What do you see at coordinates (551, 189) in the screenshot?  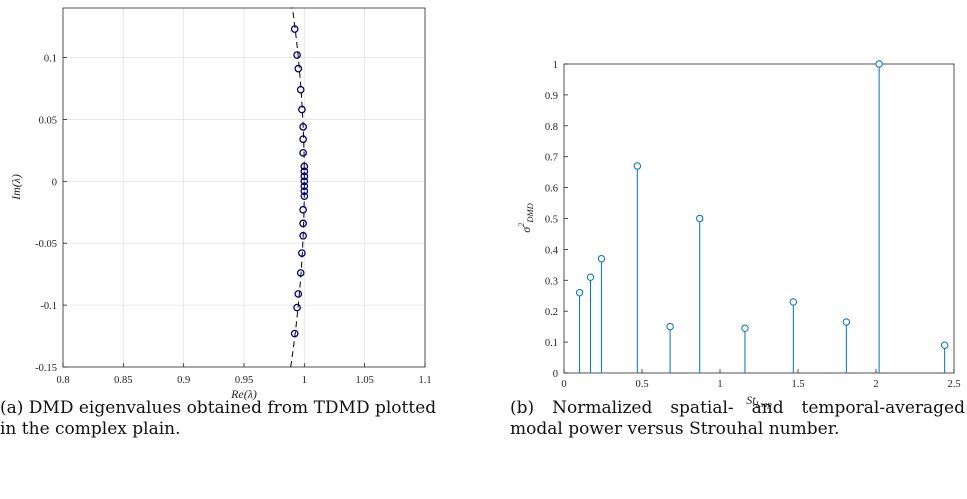 I see `y-tick-label: 0.6` at bounding box center [551, 189].